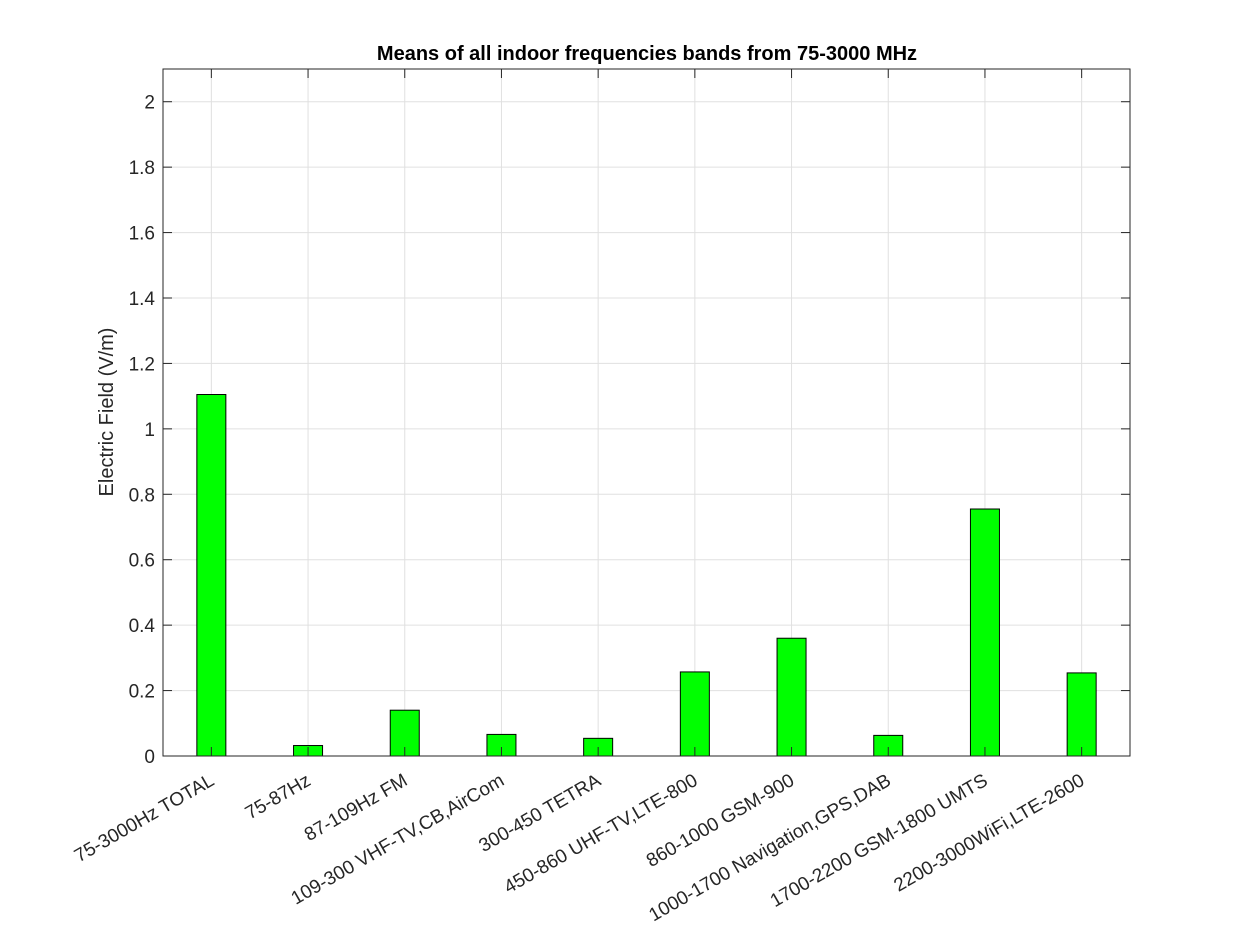 The height and width of the screenshot is (938, 1250). I want to click on y-tick-label: 1.6, so click(142, 234).